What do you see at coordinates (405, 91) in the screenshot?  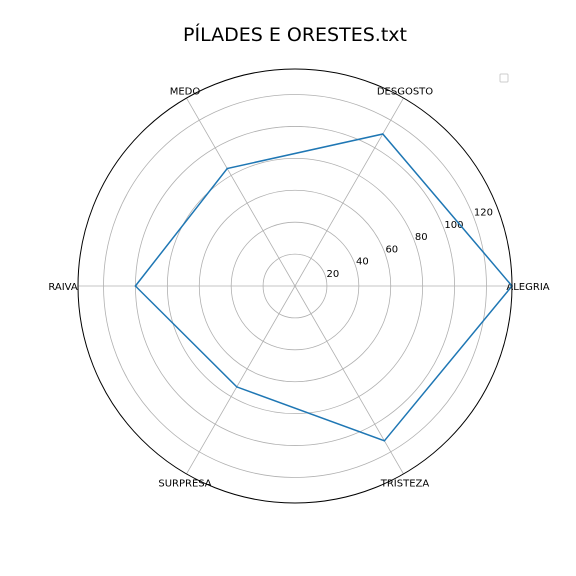 I see `category-label: DESGOSTO` at bounding box center [405, 91].